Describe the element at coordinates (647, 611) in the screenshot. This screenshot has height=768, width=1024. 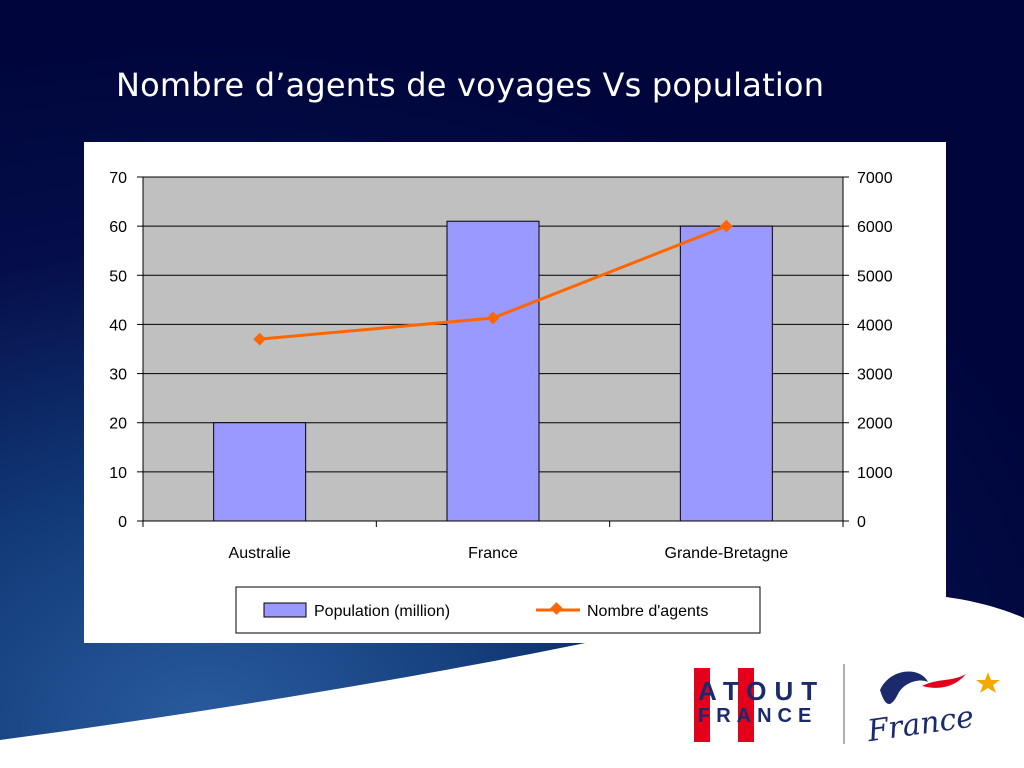
I see `legend-label-agents: Nombre d'agents` at that location.